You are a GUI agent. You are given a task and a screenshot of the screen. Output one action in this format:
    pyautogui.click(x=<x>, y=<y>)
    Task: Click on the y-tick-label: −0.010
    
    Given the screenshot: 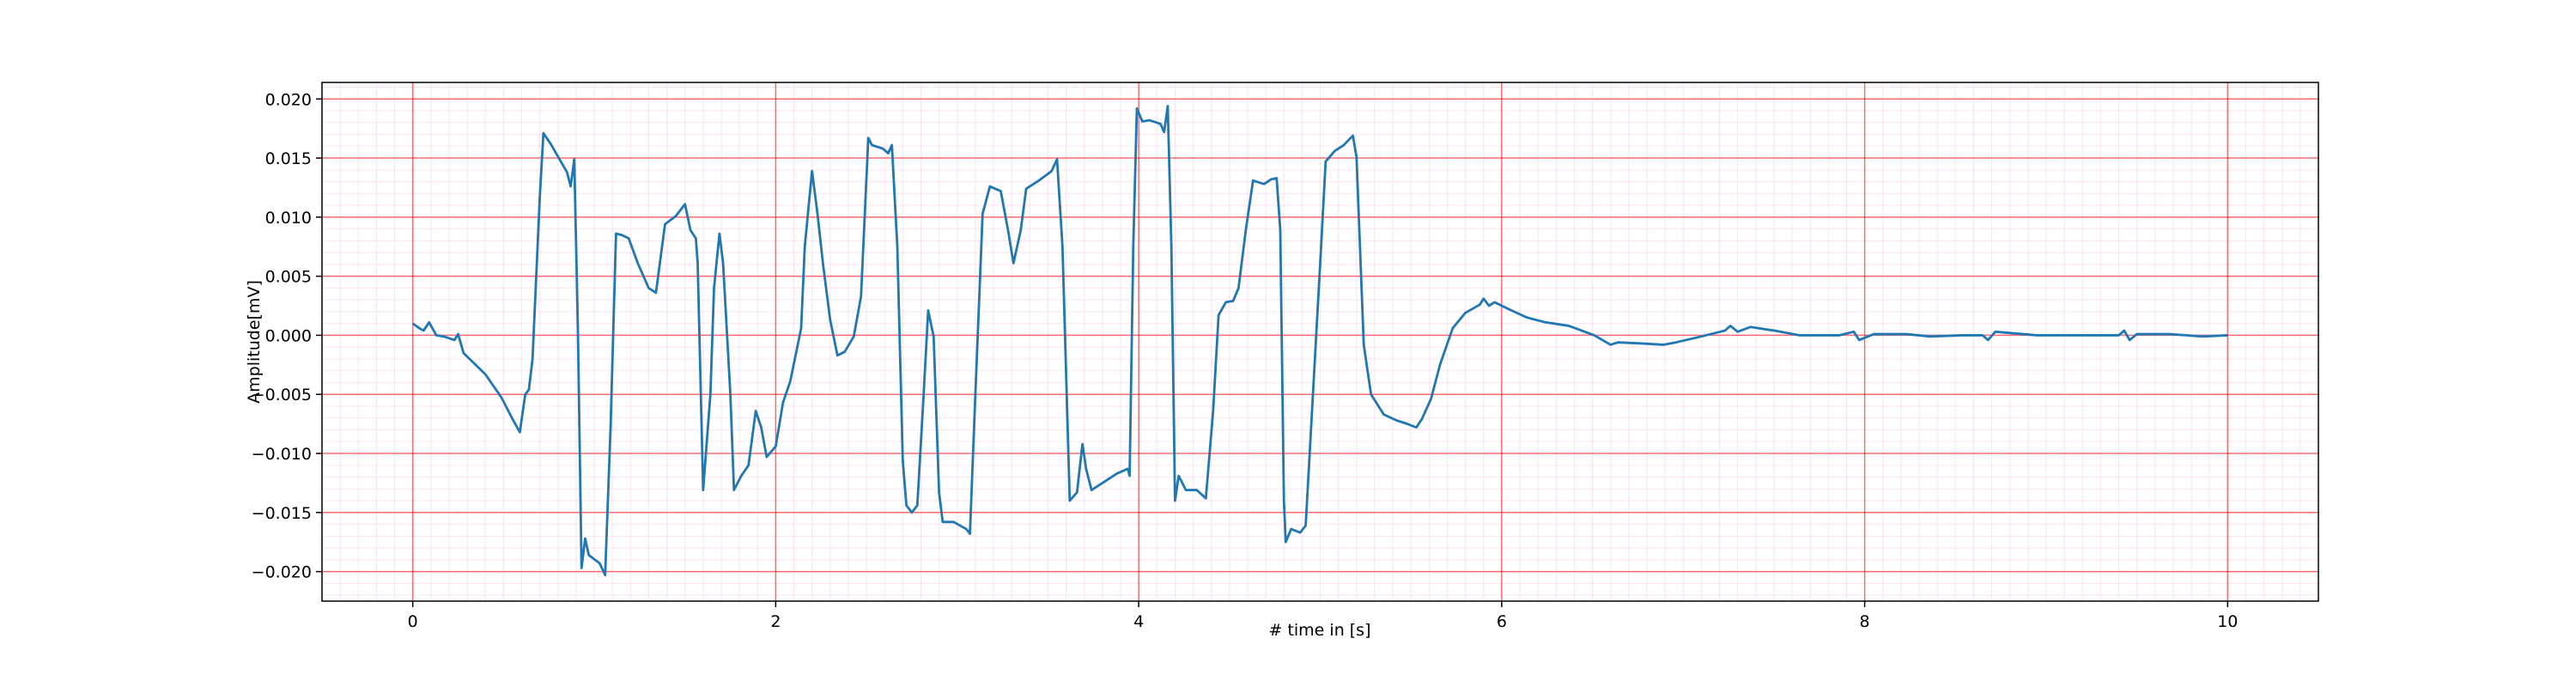 What is the action you would take?
    pyautogui.click(x=282, y=454)
    